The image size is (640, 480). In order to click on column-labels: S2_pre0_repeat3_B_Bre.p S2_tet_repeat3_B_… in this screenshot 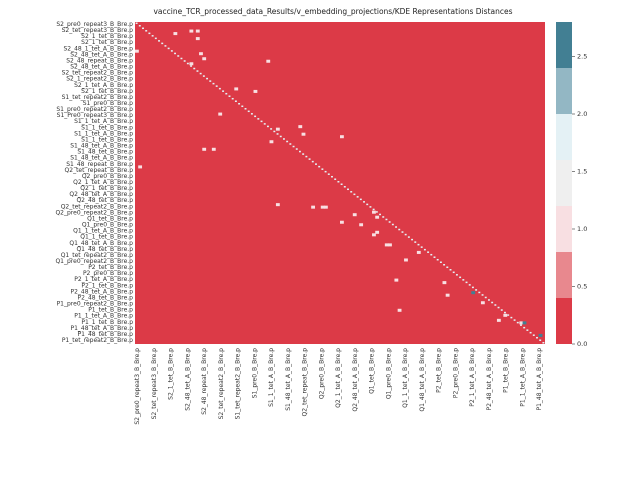, I will do `click(338, 386)`.